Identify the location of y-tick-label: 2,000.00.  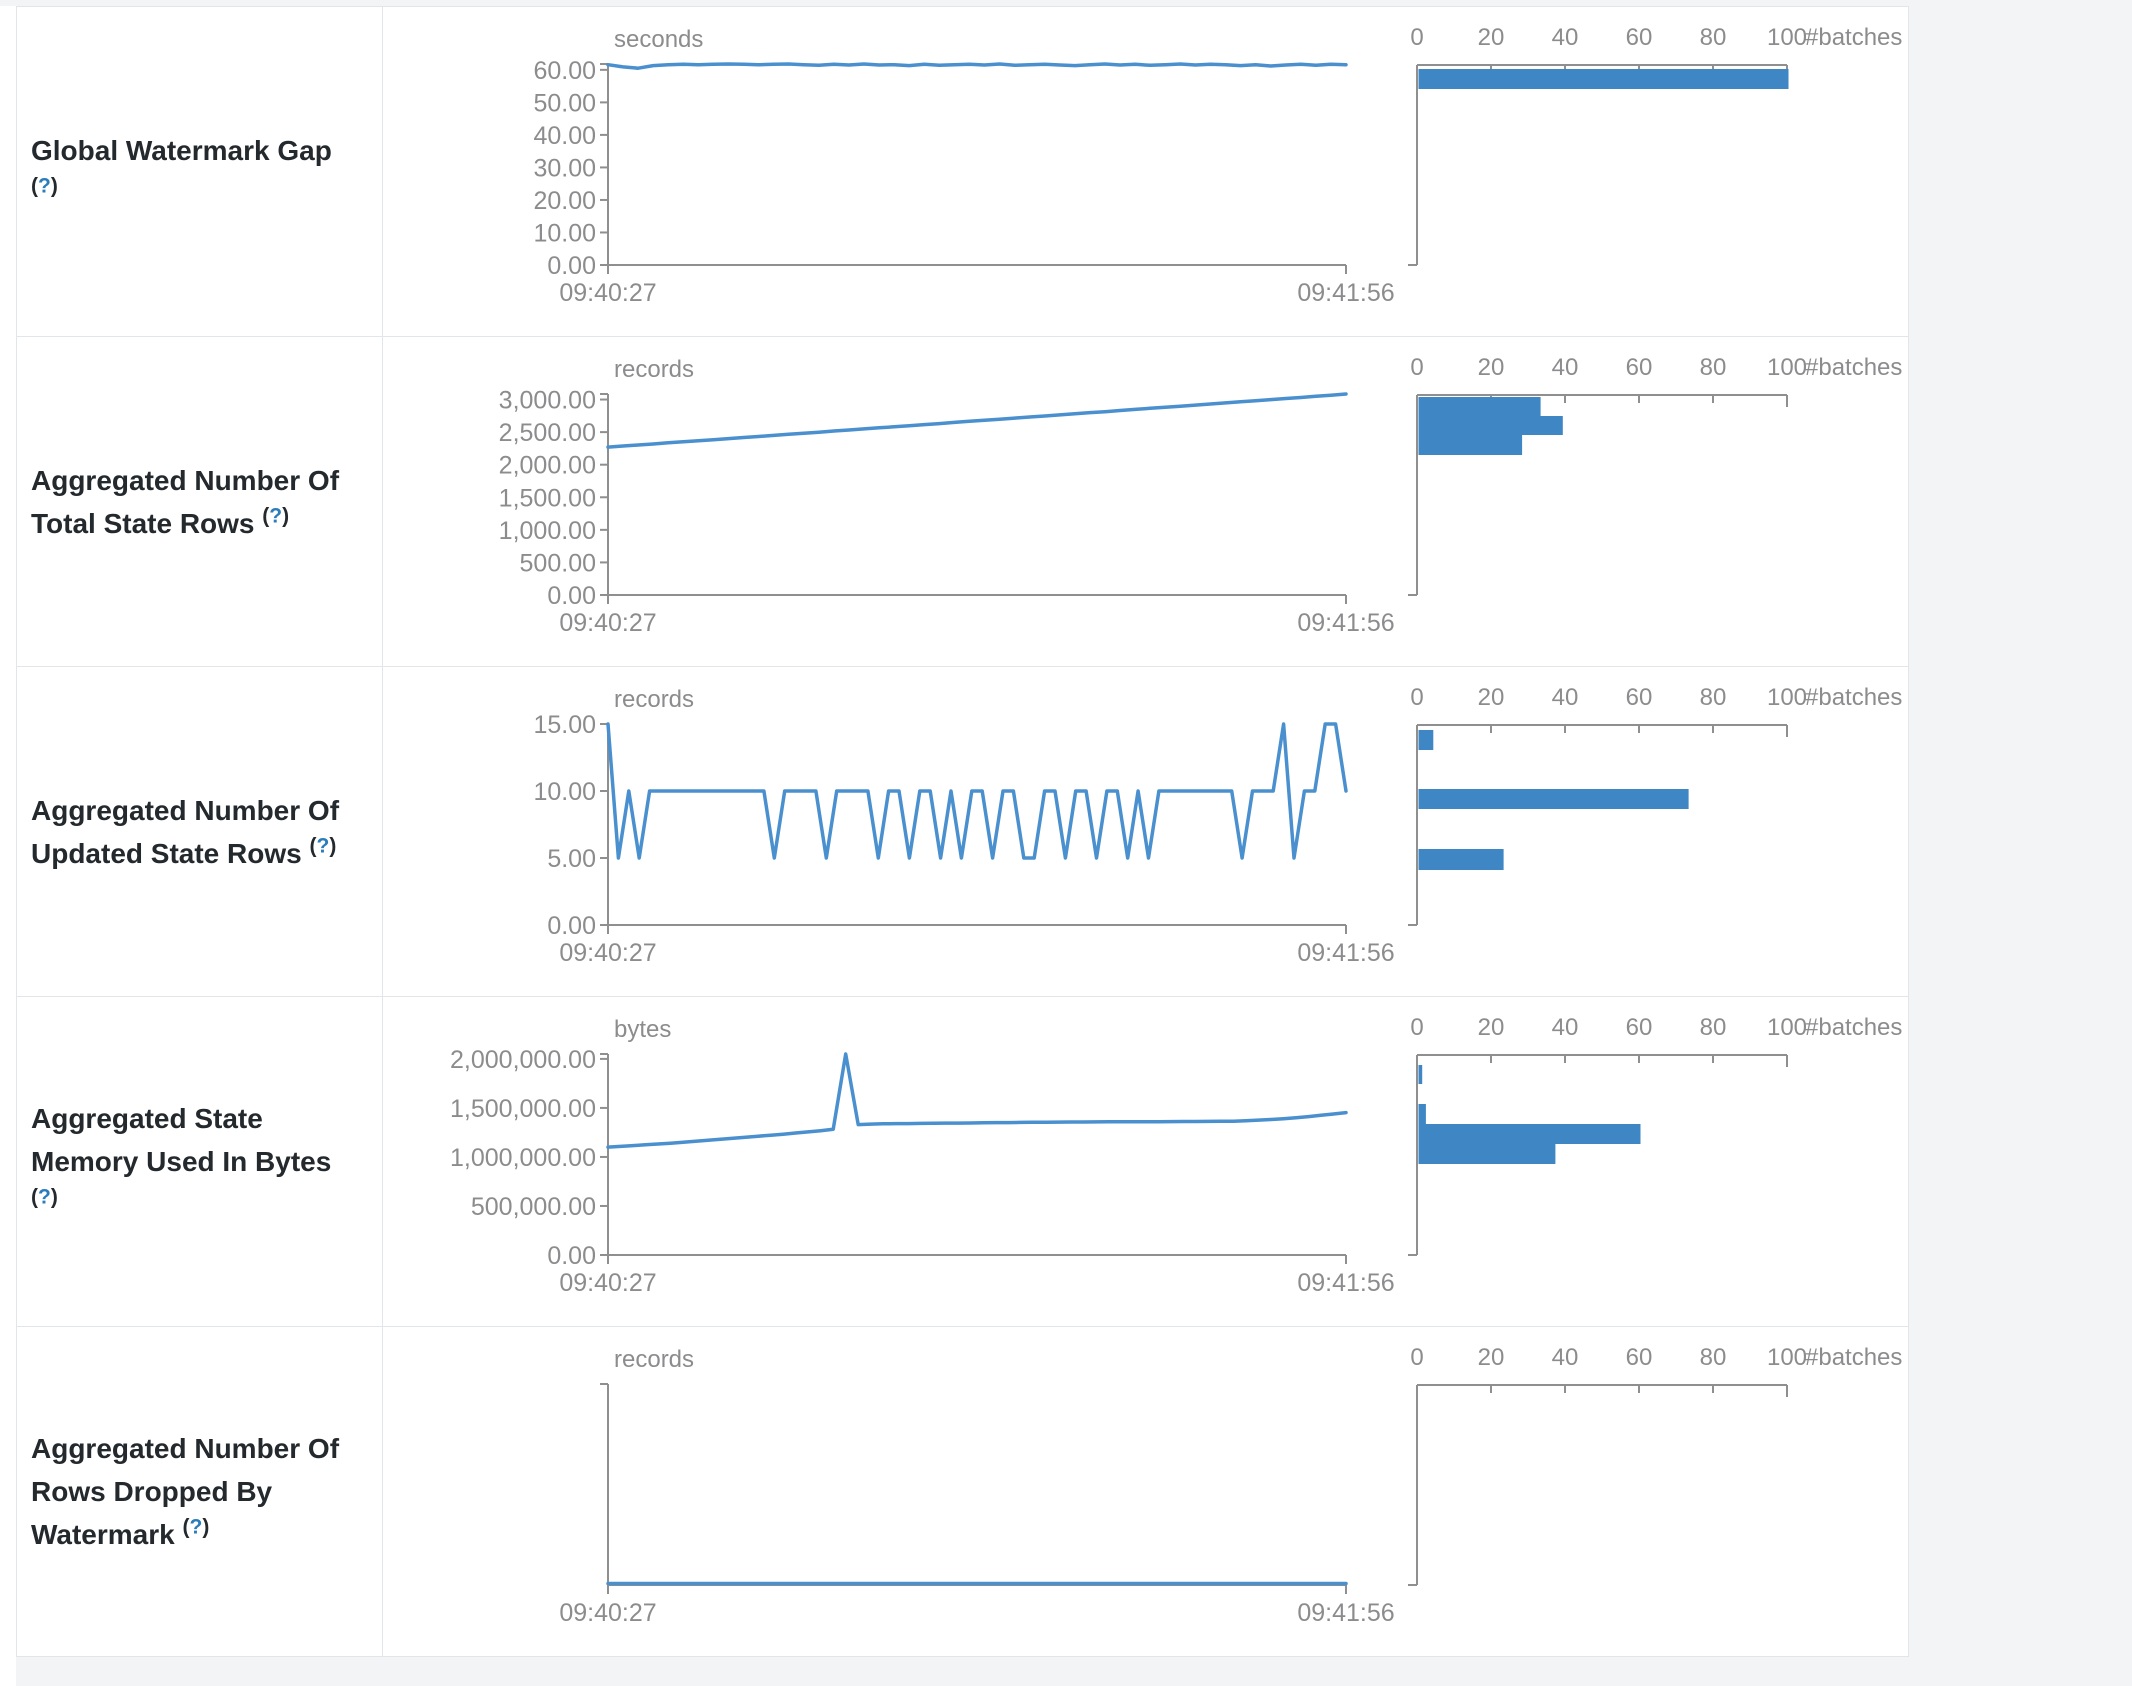
(547, 466).